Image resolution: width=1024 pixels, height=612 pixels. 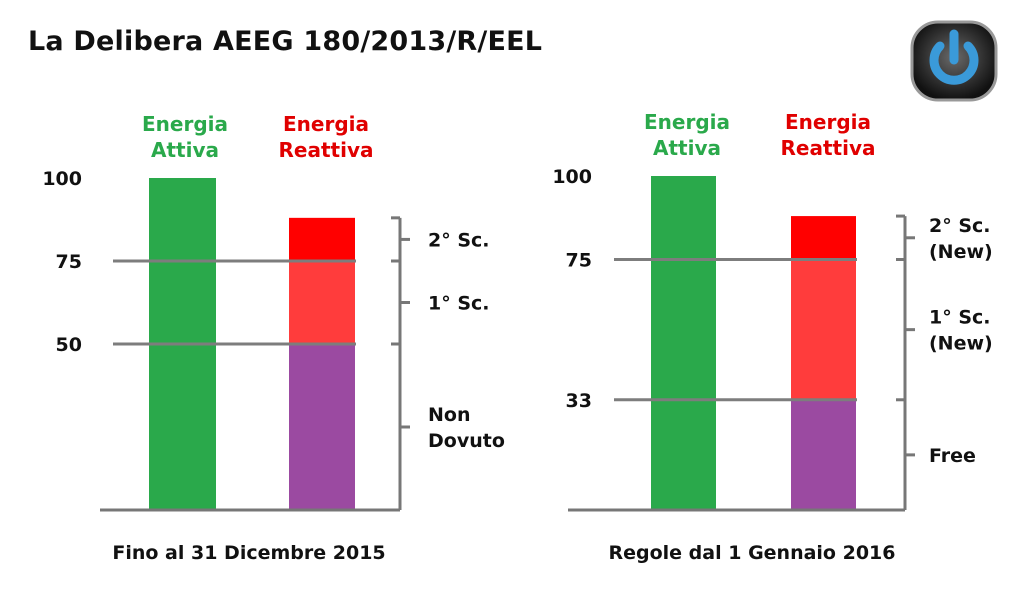 What do you see at coordinates (952, 456) in the screenshot?
I see `bracket-label: Free` at bounding box center [952, 456].